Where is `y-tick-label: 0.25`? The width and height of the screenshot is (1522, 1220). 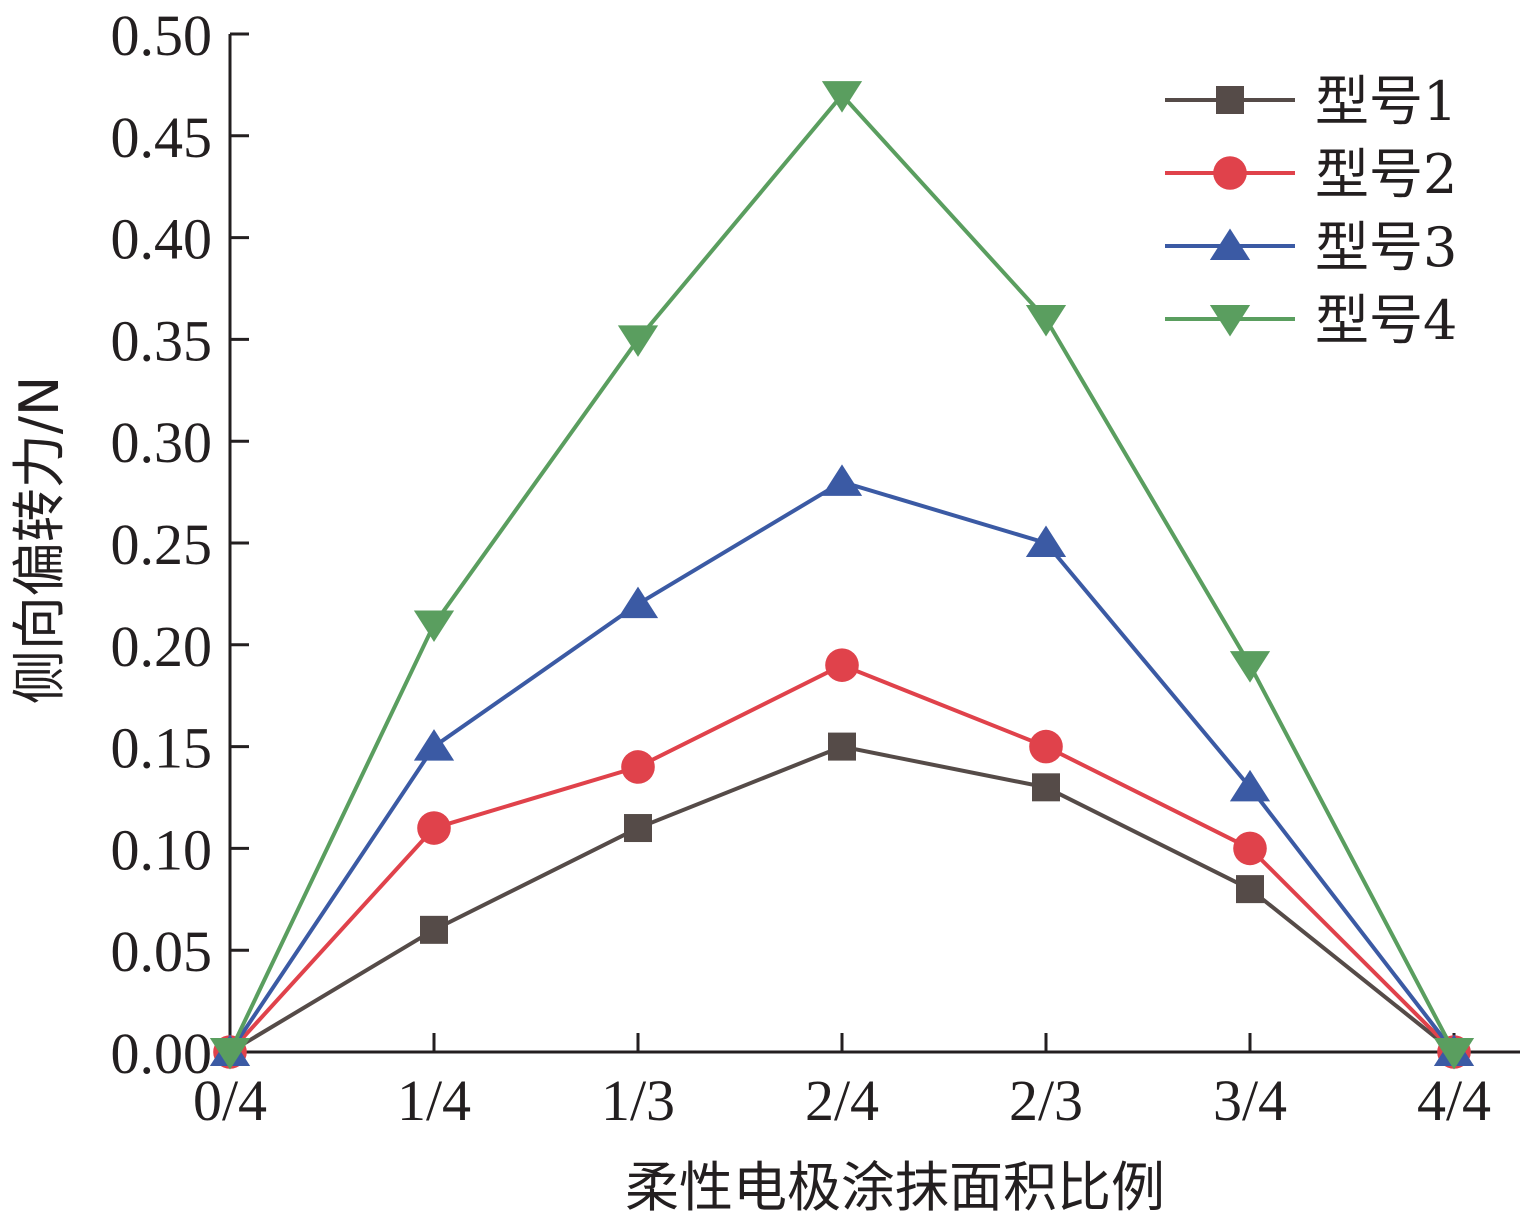 y-tick-label: 0.25 is located at coordinates (162, 544).